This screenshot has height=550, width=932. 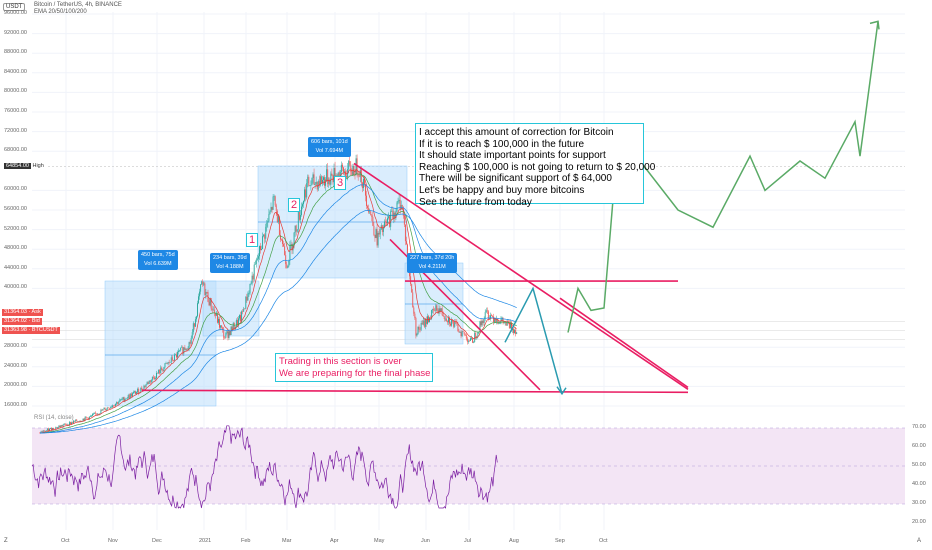 What do you see at coordinates (24, 166) in the screenshot?
I see `high-label: 64854.00 High` at bounding box center [24, 166].